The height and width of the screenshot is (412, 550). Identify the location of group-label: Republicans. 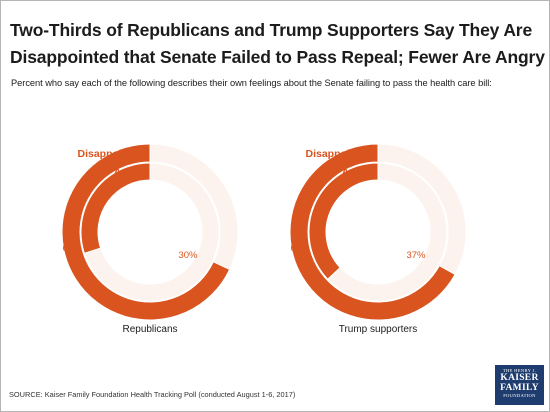
(149, 329).